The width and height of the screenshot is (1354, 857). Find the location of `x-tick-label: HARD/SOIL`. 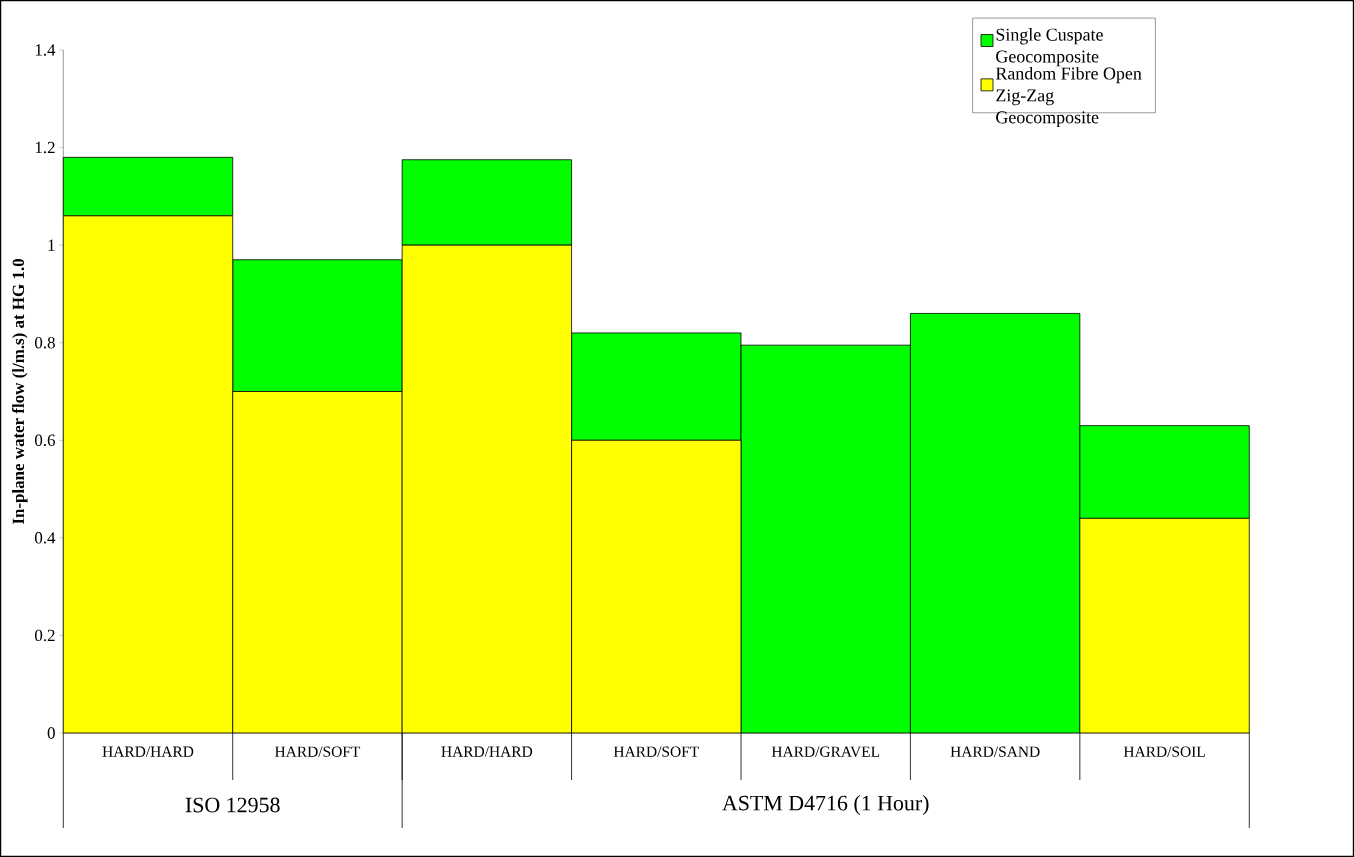

x-tick-label: HARD/SOIL is located at coordinates (1164, 751).